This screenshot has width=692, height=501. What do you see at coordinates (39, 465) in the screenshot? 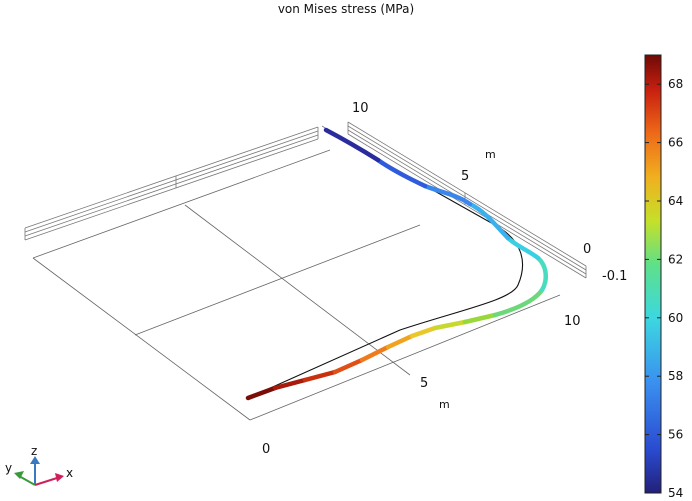
I see `axis-triad: z y x` at bounding box center [39, 465].